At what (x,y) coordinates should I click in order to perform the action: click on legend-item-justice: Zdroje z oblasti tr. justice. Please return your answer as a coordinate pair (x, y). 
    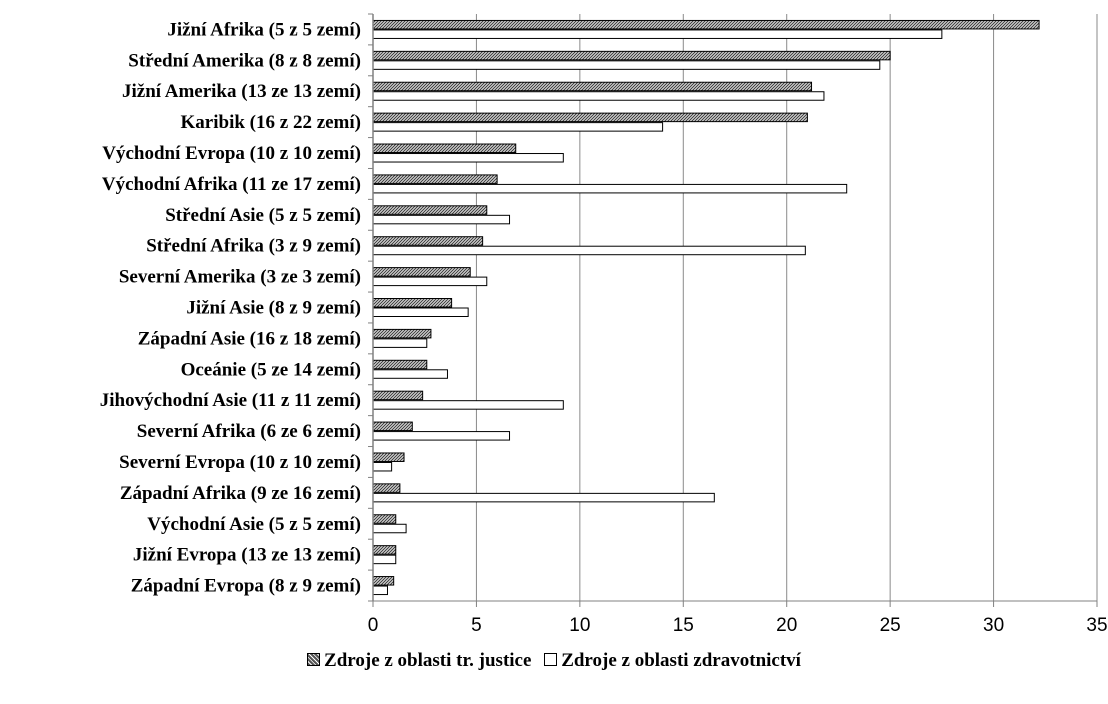
    Looking at the image, I should click on (419, 661).